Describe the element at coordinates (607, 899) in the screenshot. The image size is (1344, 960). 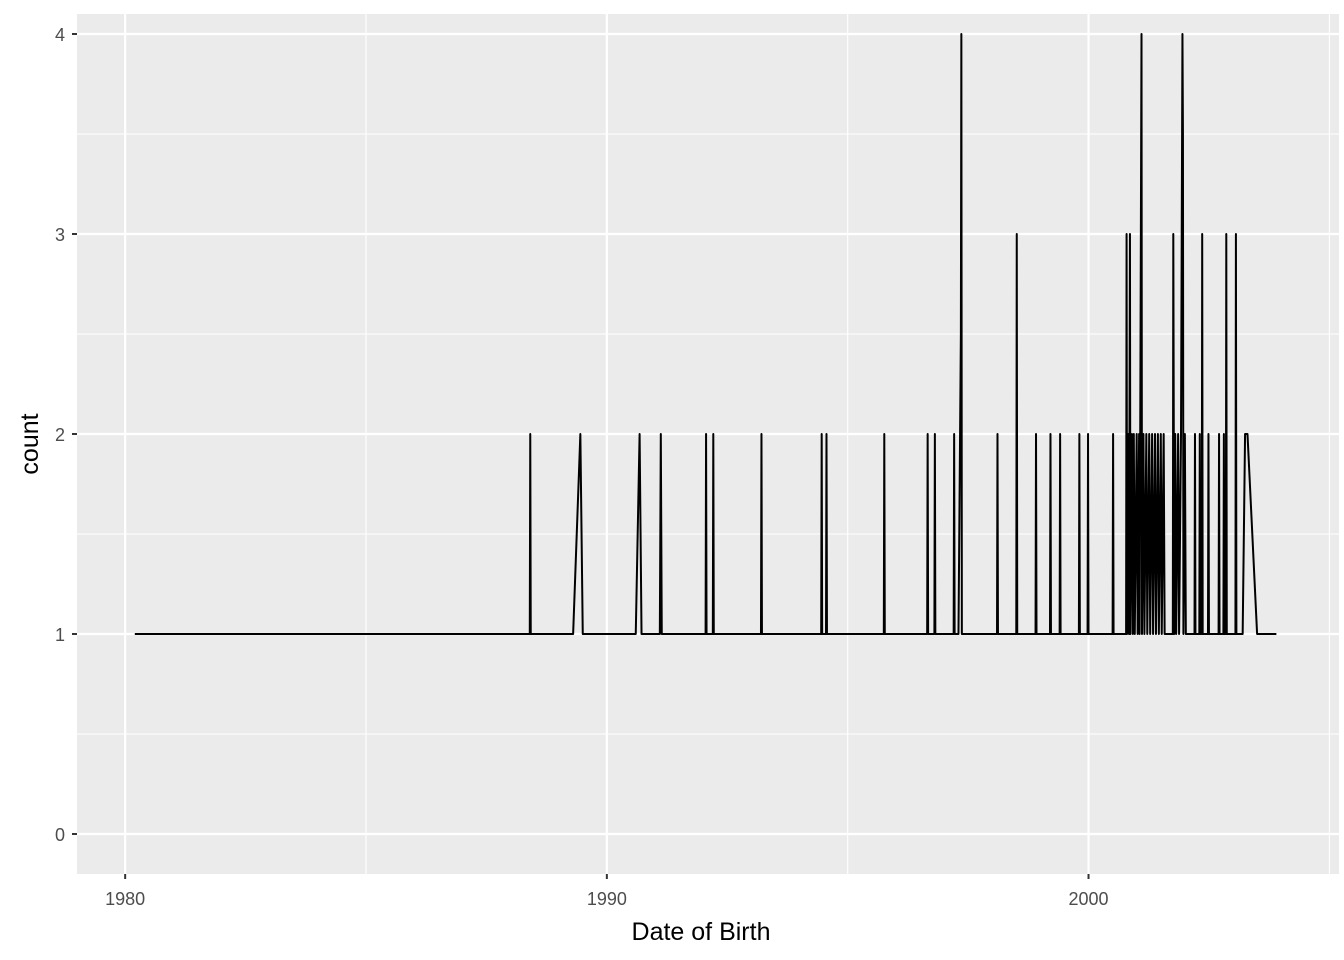
I see `x-tick-label: 1990` at that location.